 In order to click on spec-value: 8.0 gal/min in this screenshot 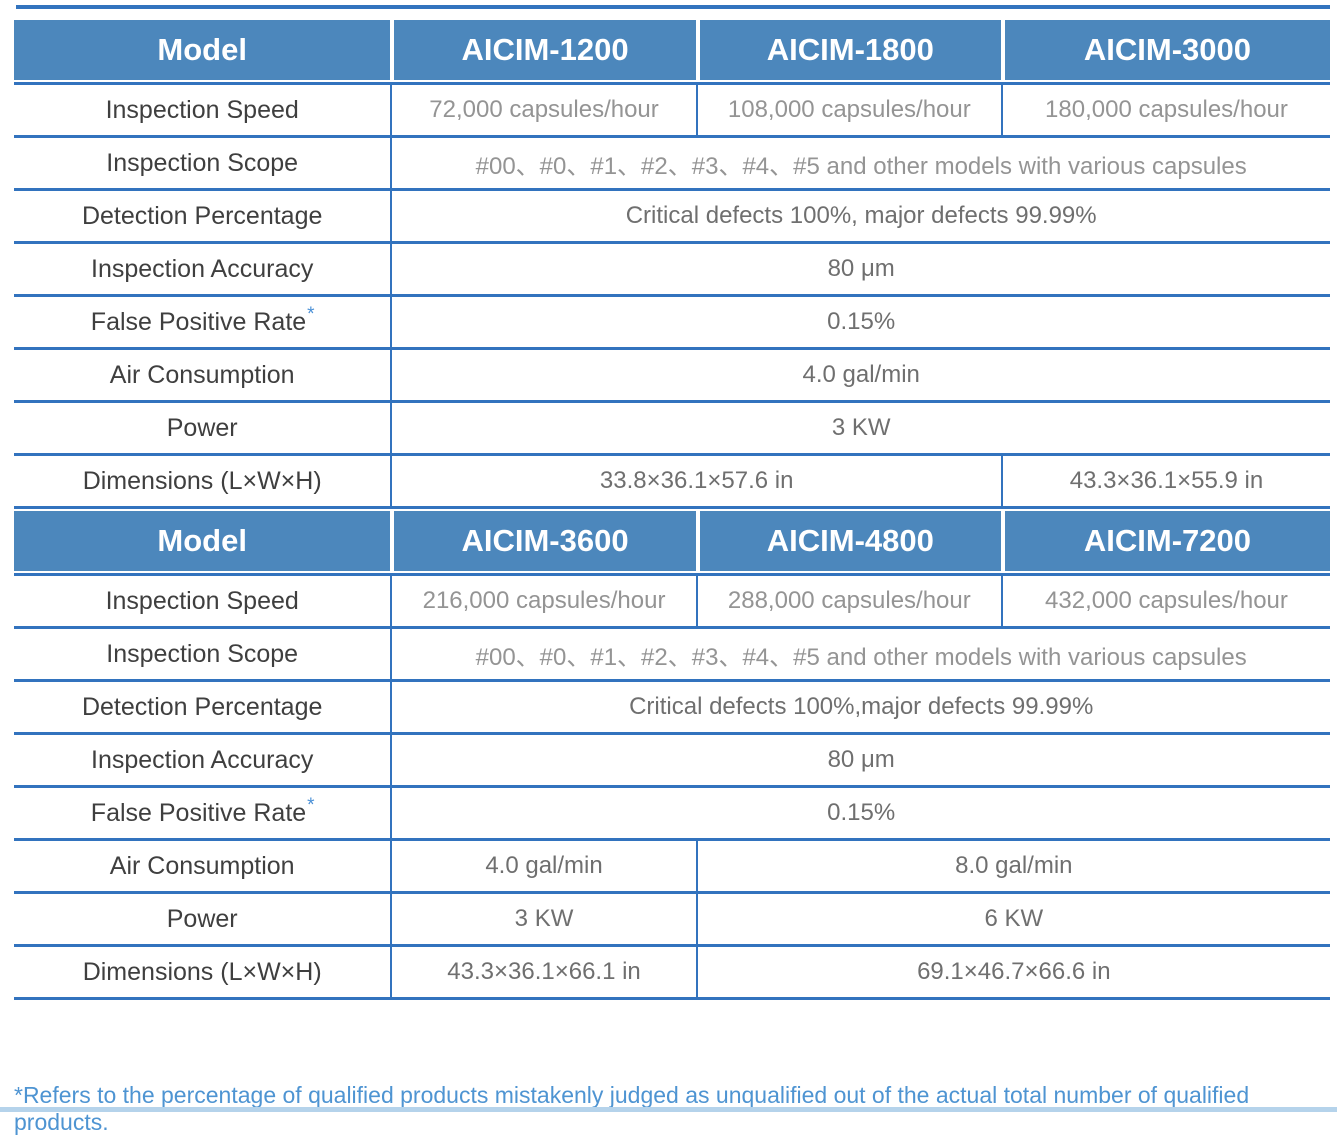, I will do `click(1012, 866)`.